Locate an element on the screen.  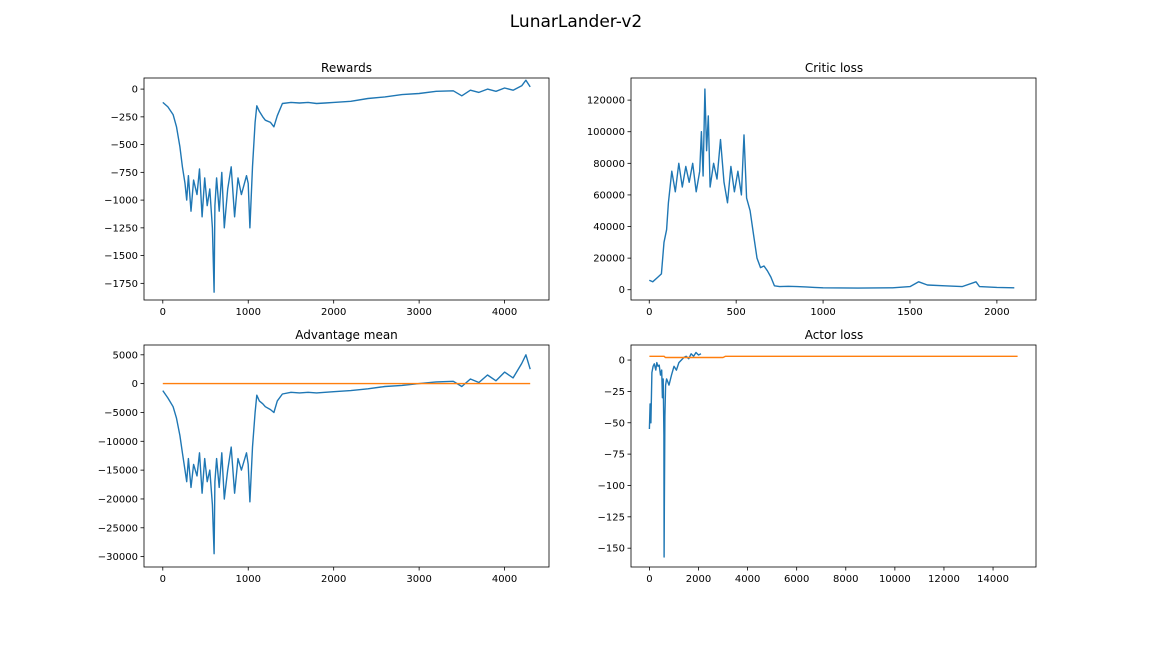
rewards-xtick-label: 4000 is located at coordinates (504, 312).